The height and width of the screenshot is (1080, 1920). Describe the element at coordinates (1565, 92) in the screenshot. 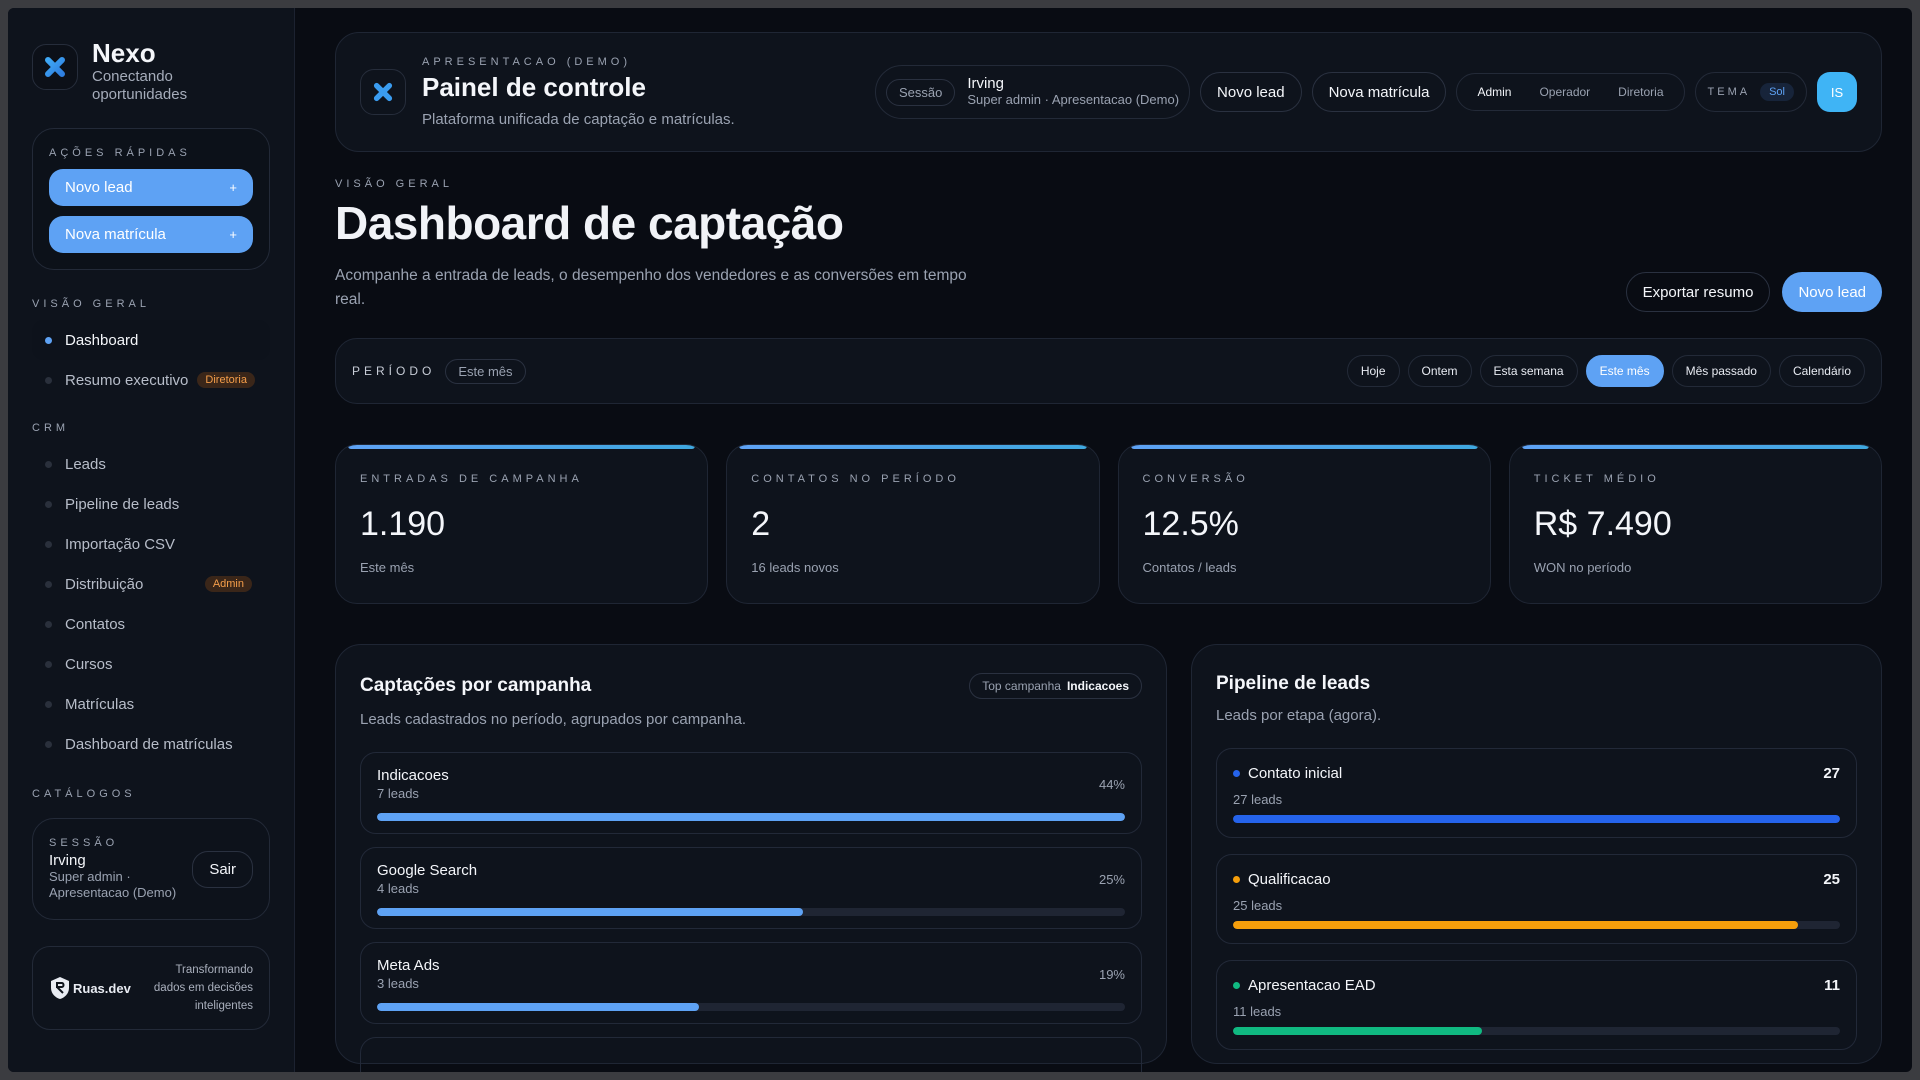

I see `role-operador: Operador` at that location.